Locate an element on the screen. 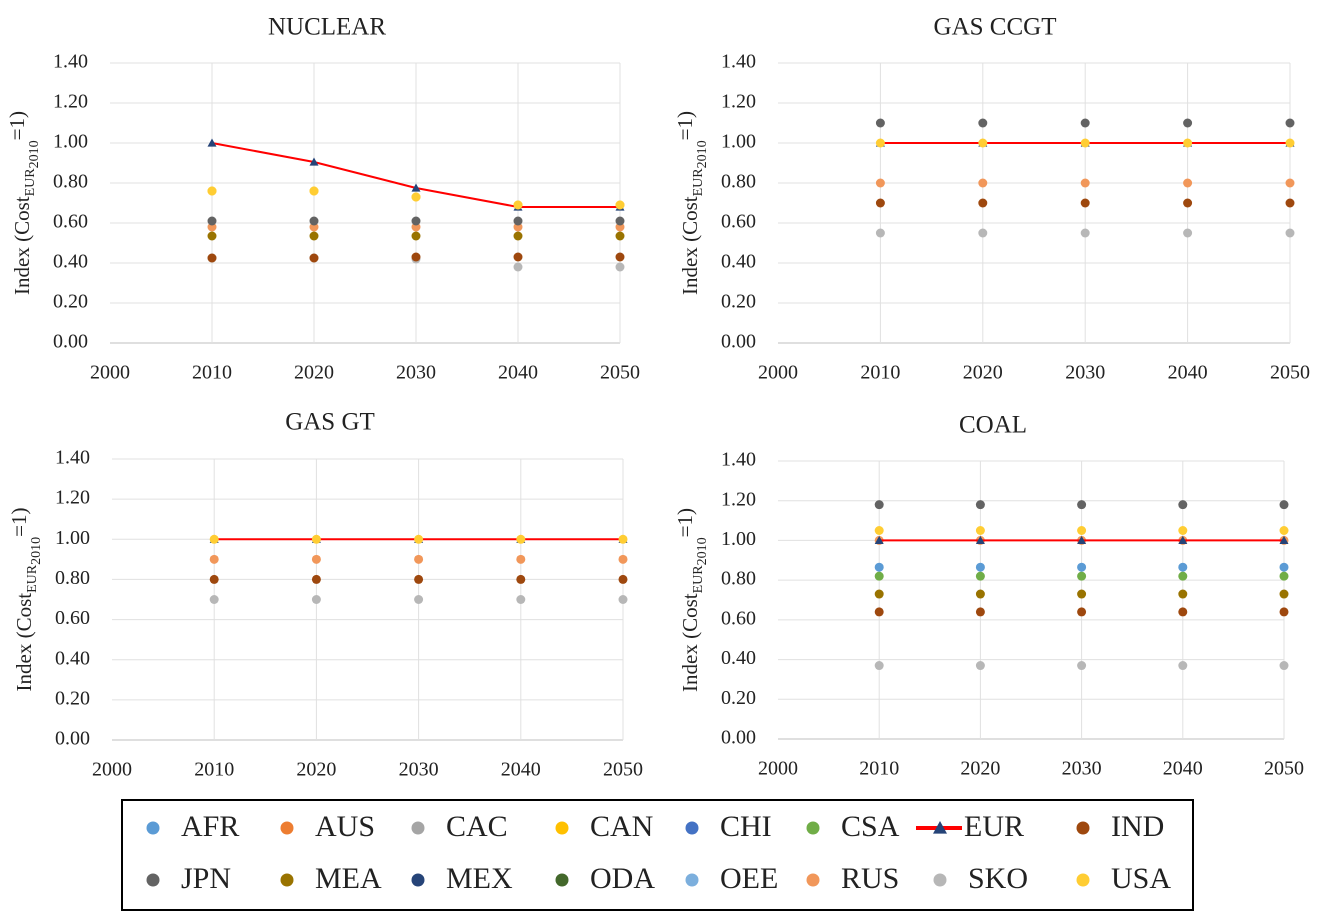 This screenshot has height=911, width=1317. legend-label: CAN is located at coordinates (621, 826).